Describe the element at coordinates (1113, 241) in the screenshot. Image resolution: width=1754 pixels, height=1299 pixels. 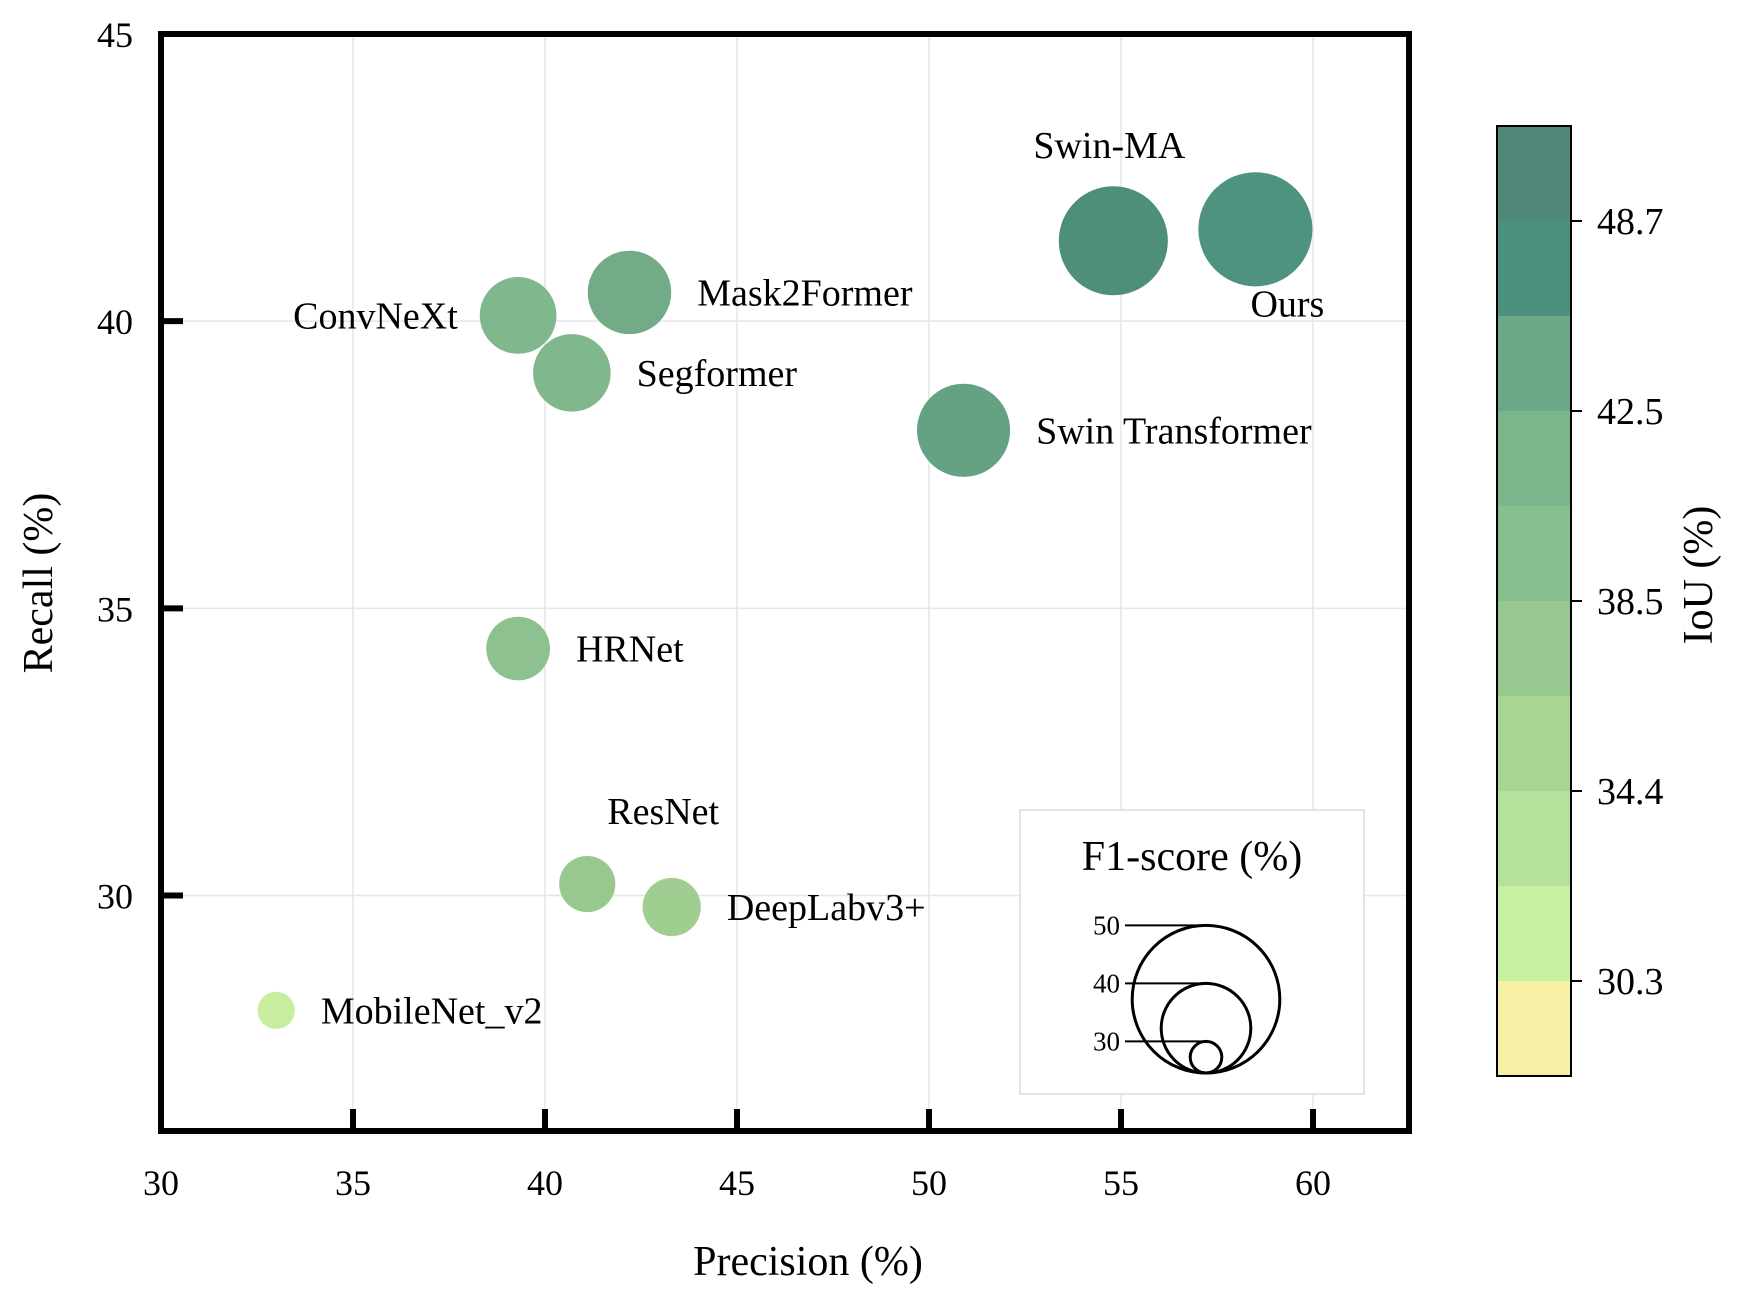
I see `bubble-swin-ma` at that location.